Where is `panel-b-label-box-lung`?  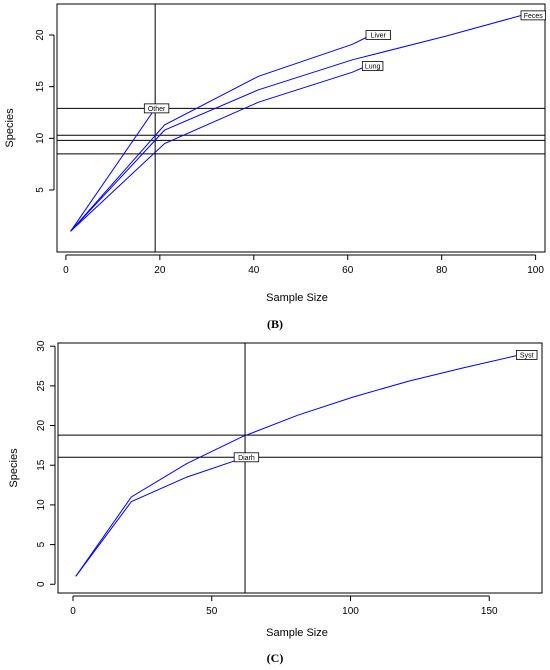 panel-b-label-box-lung is located at coordinates (372, 66).